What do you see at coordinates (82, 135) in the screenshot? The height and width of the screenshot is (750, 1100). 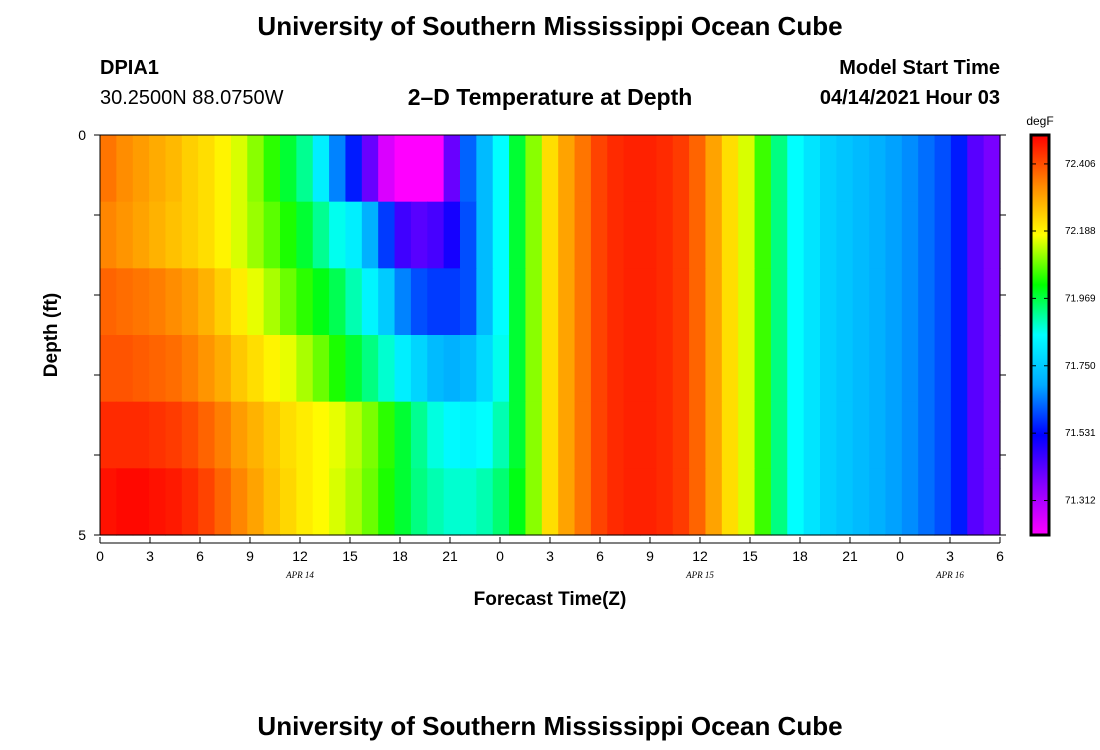 I see `y-tick-label: 0` at bounding box center [82, 135].